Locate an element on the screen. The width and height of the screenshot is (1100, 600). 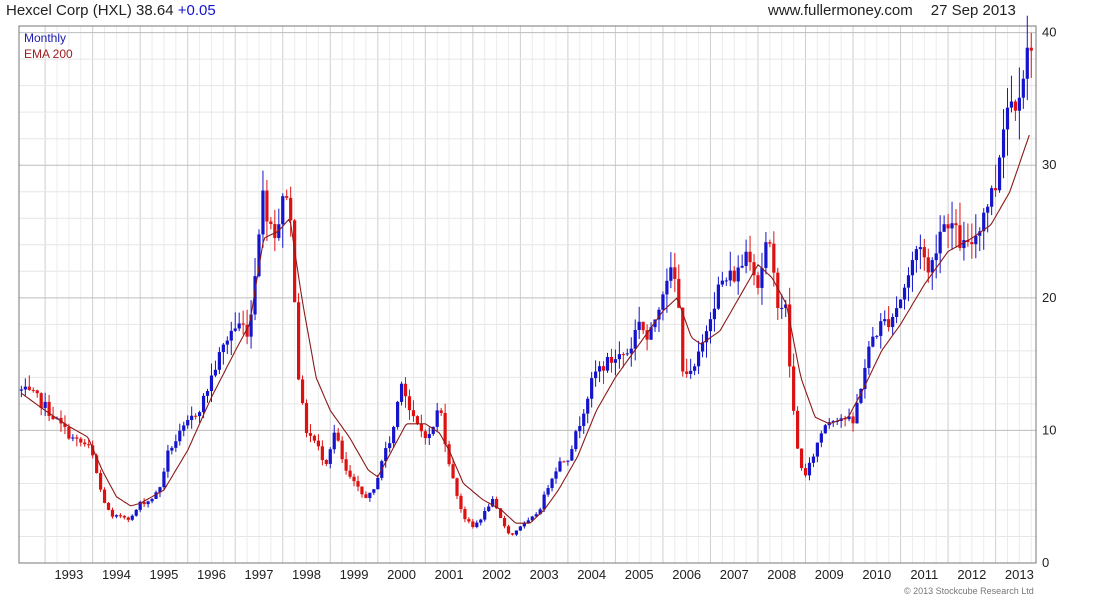
legend-monthly: Monthly is located at coordinates (45, 38).